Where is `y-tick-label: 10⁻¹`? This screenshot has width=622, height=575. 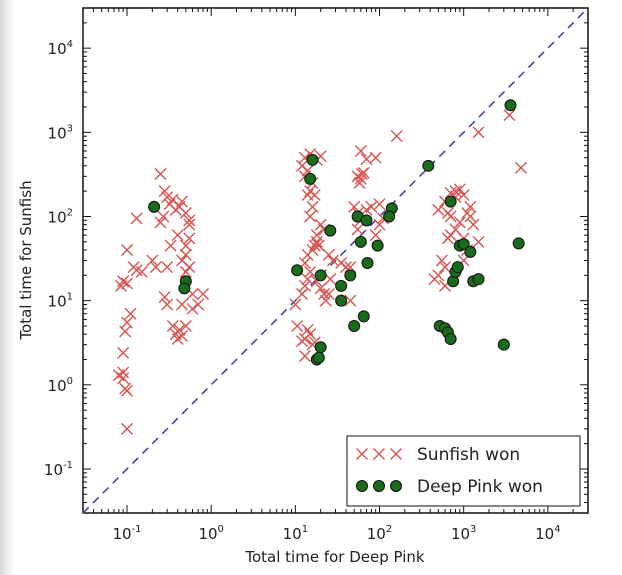 y-tick-label: 10⁻¹ is located at coordinates (58, 469).